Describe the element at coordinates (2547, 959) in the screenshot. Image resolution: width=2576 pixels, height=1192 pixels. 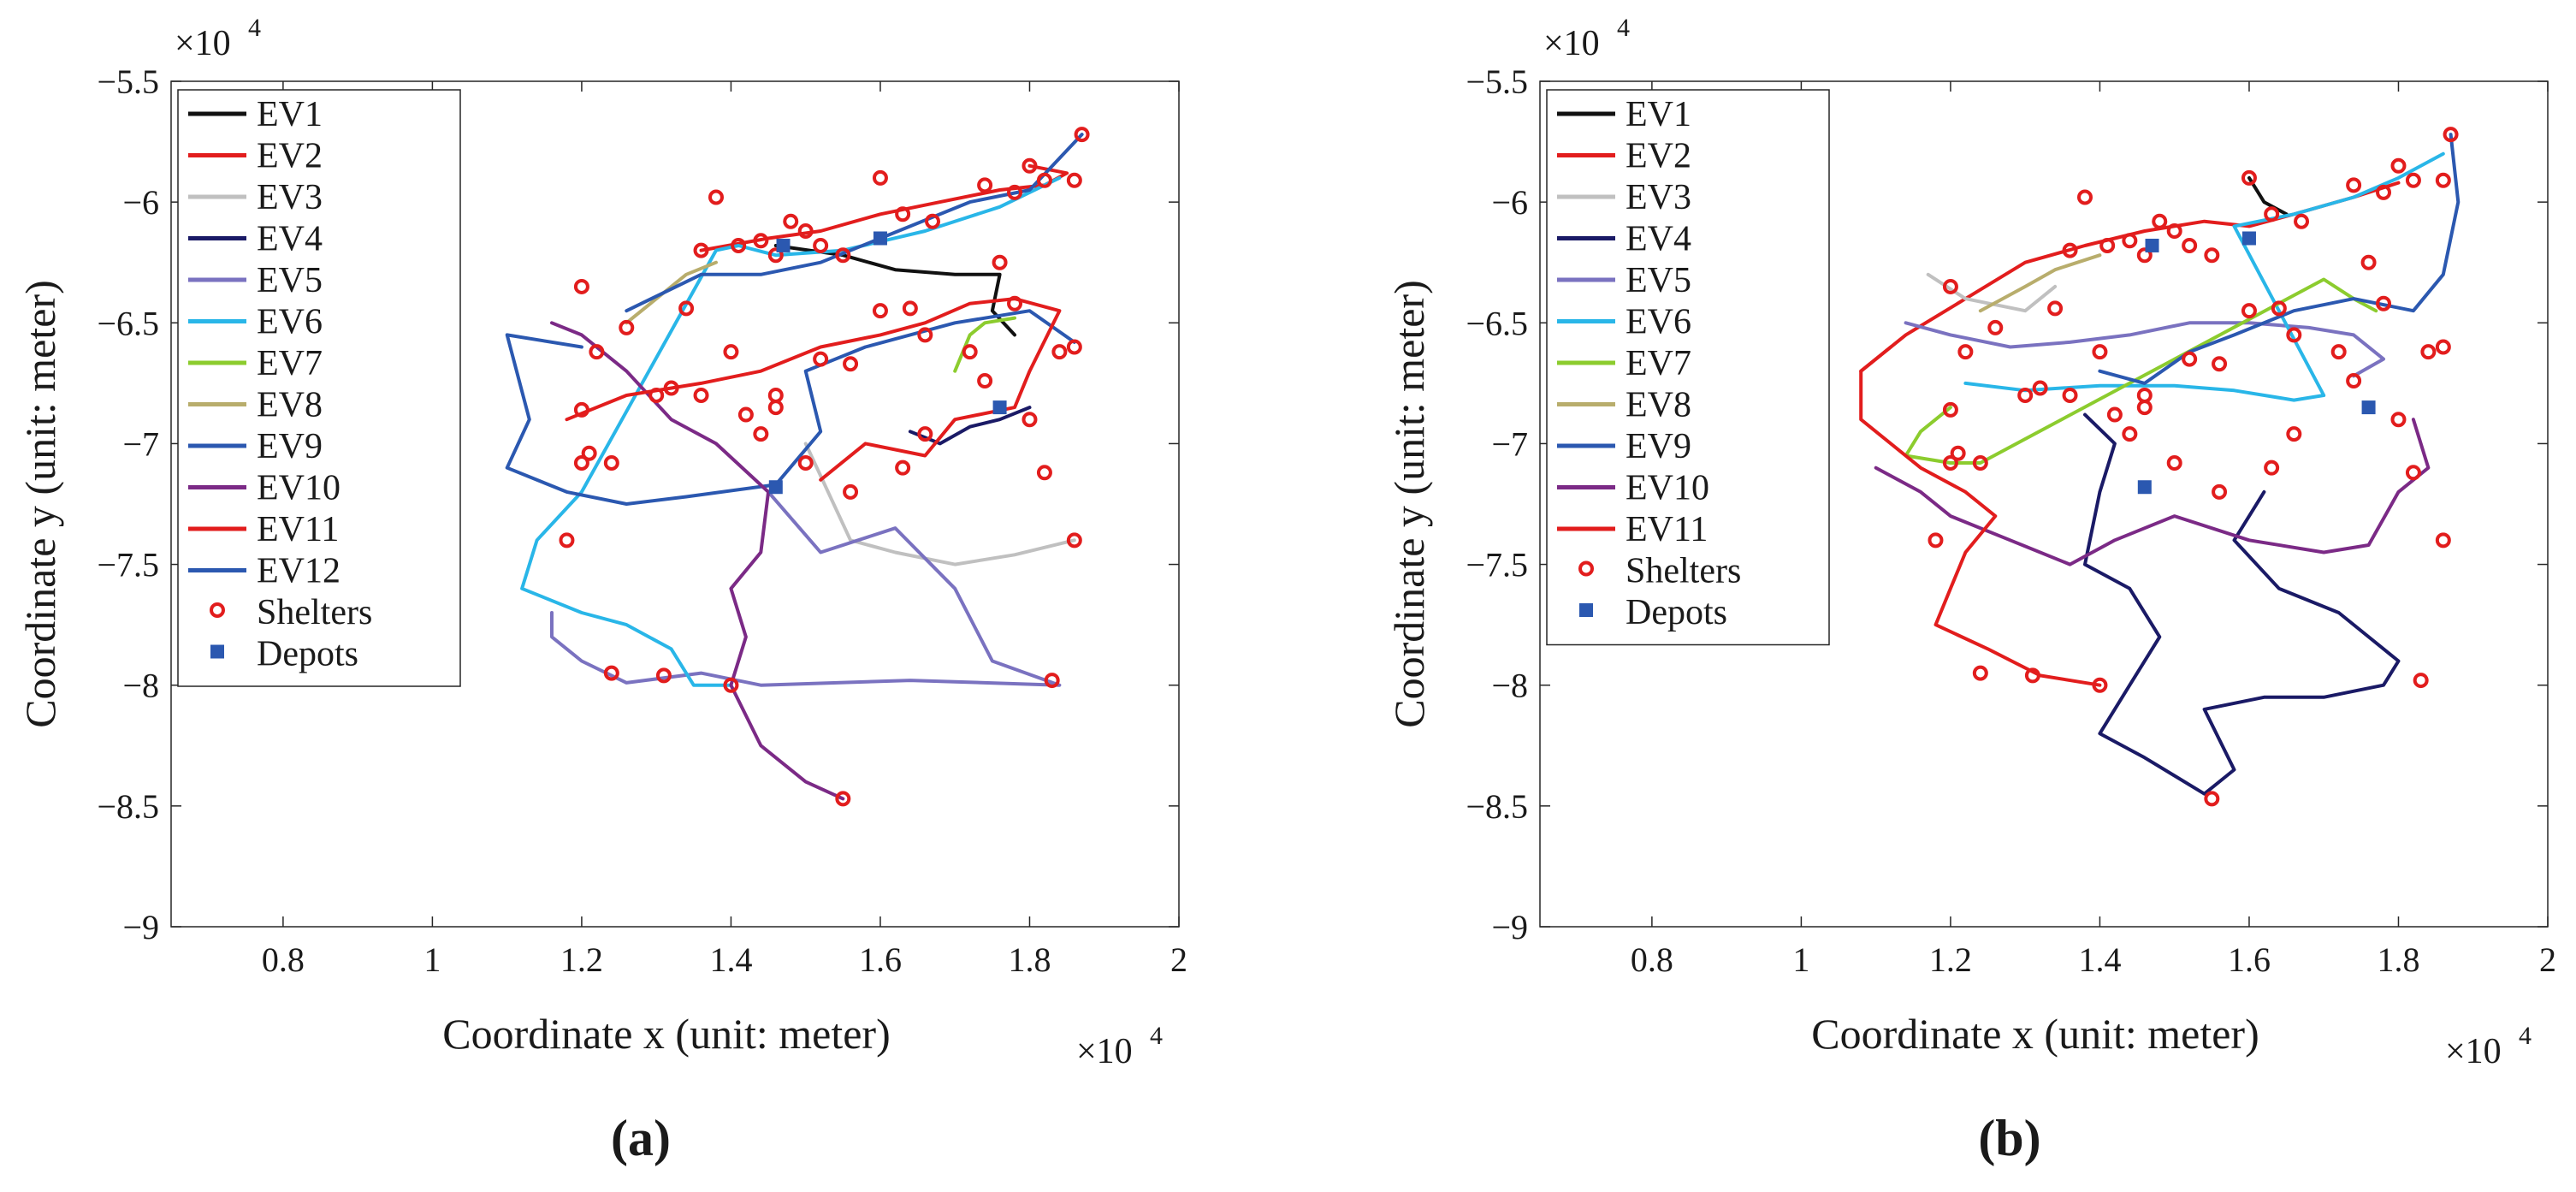
I see `x-tick-label: 2` at that location.